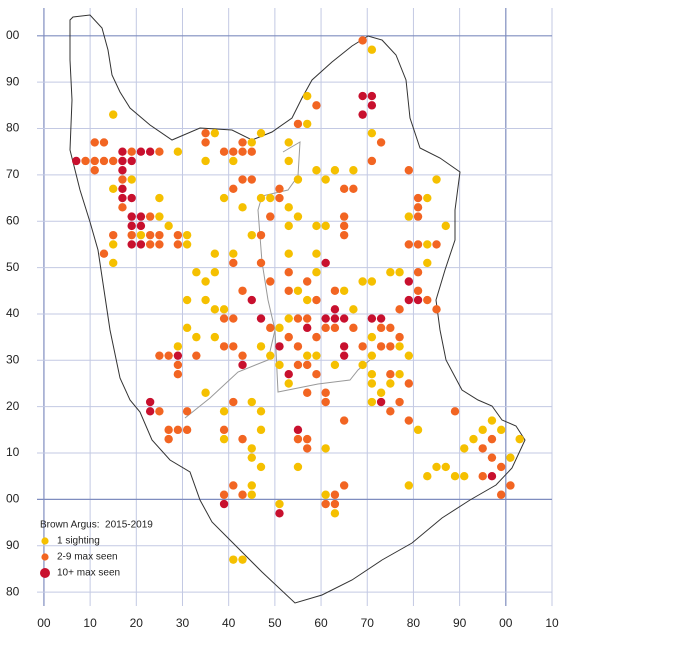 This screenshot has width=696, height=647. I want to click on x-tick-label: 20, so click(137, 623).